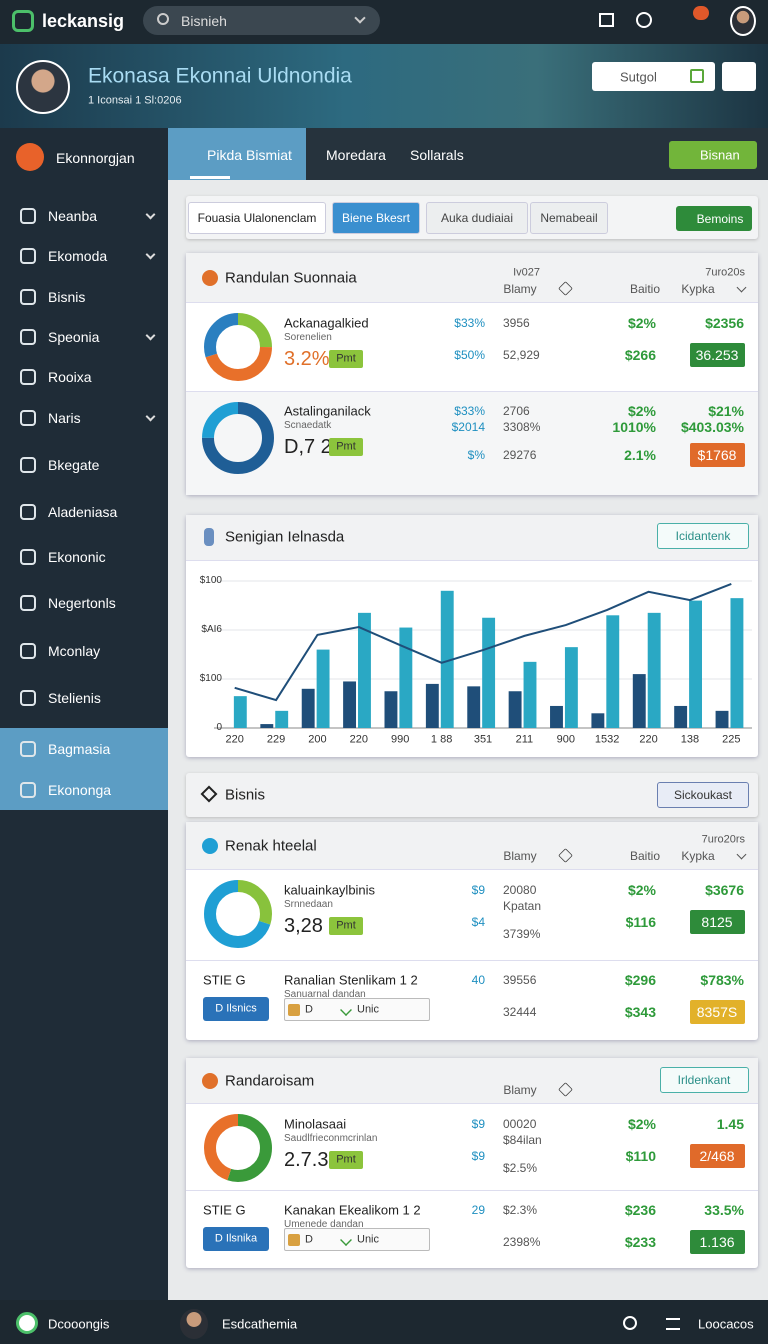  What do you see at coordinates (697, 76) in the screenshot?
I see `star-icon` at bounding box center [697, 76].